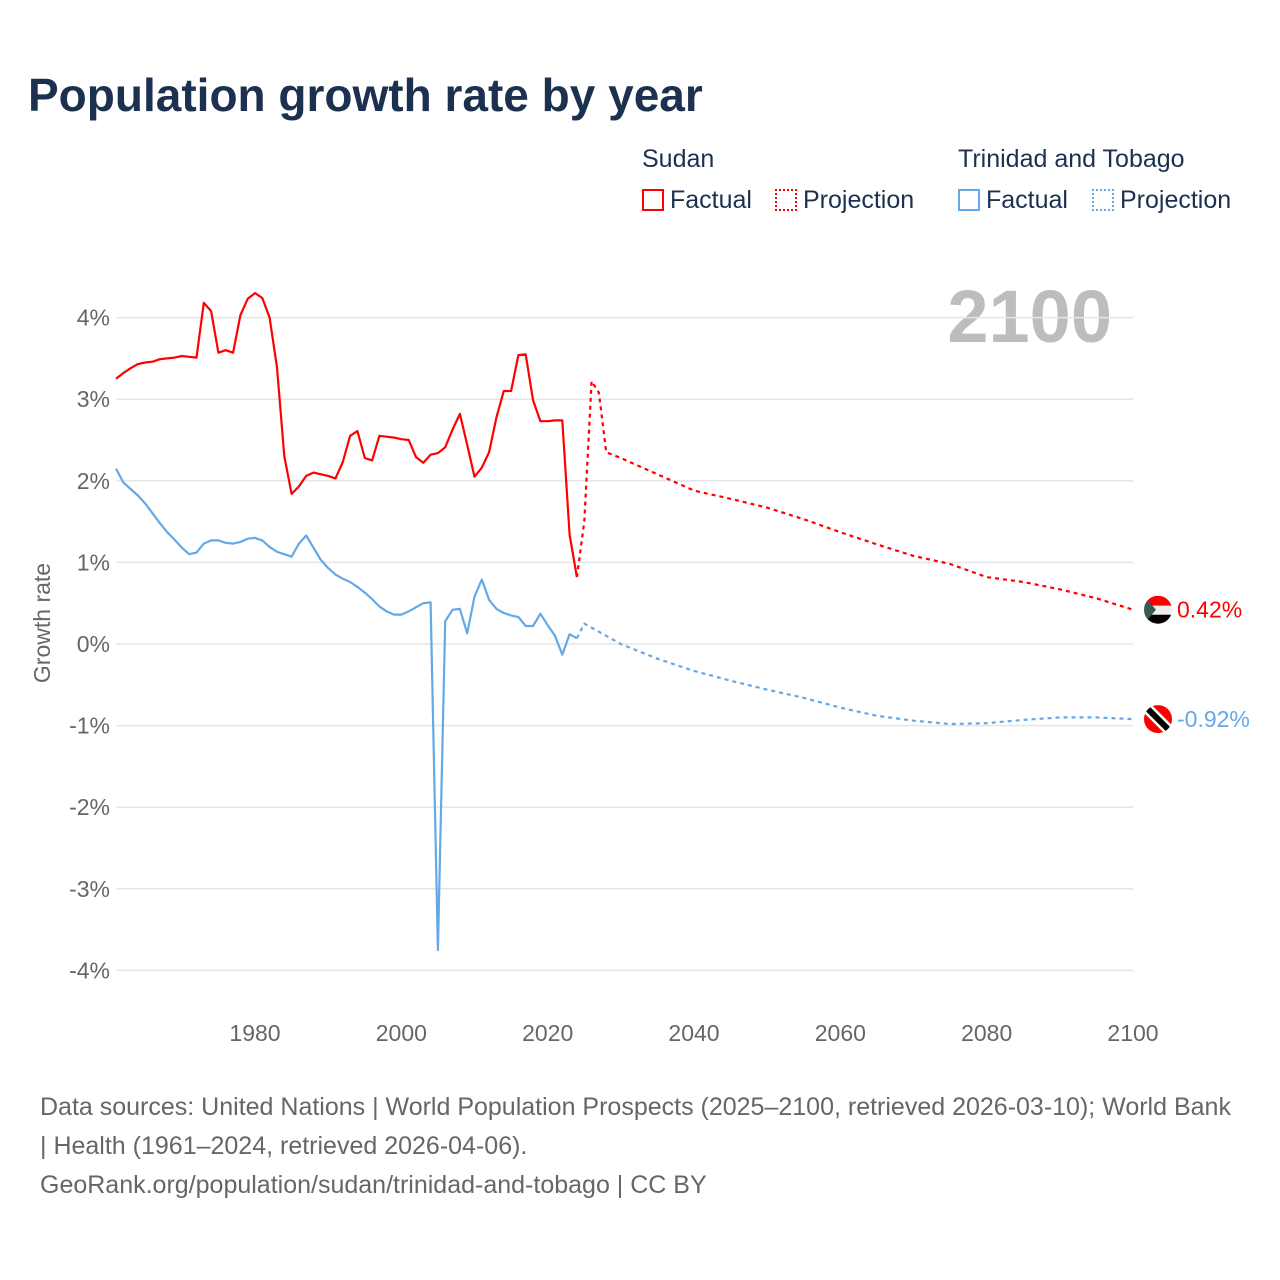 The width and height of the screenshot is (1280, 1280). What do you see at coordinates (346, 435) in the screenshot?
I see `series-line-sudan-factual` at bounding box center [346, 435].